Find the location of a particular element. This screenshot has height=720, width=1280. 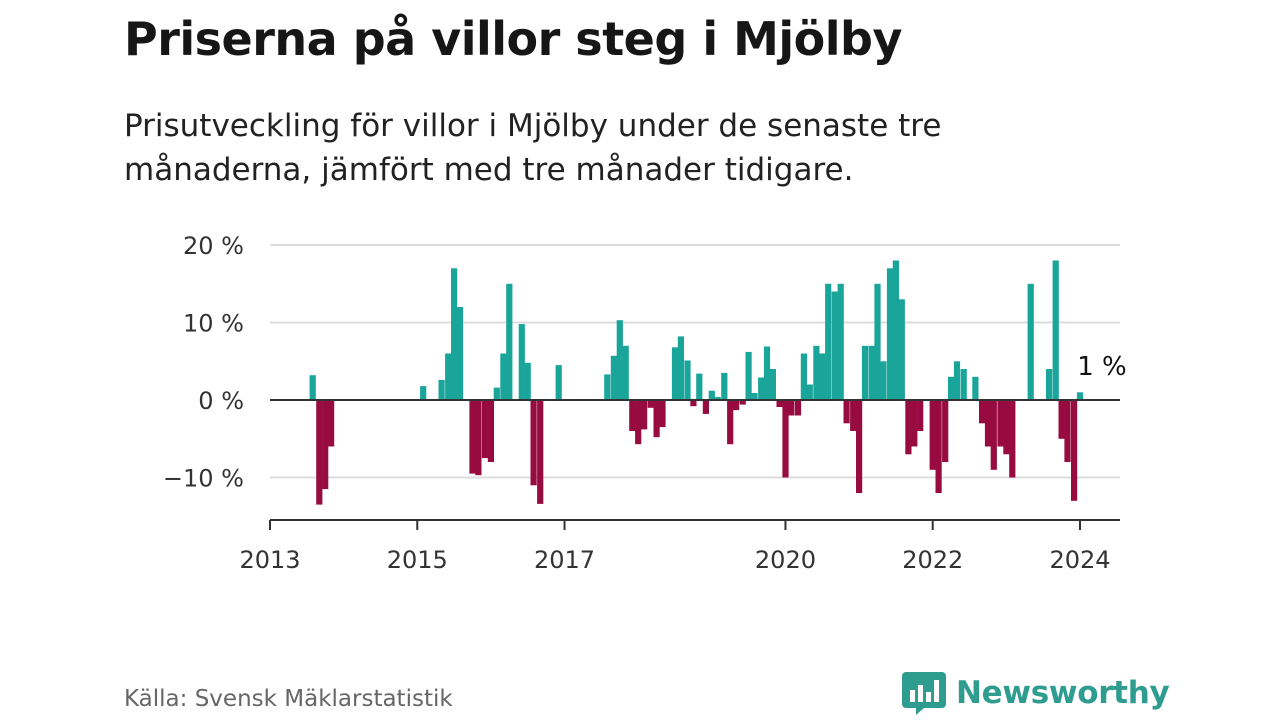

newsworthy-bar-chart-icon is located at coordinates (924, 693).